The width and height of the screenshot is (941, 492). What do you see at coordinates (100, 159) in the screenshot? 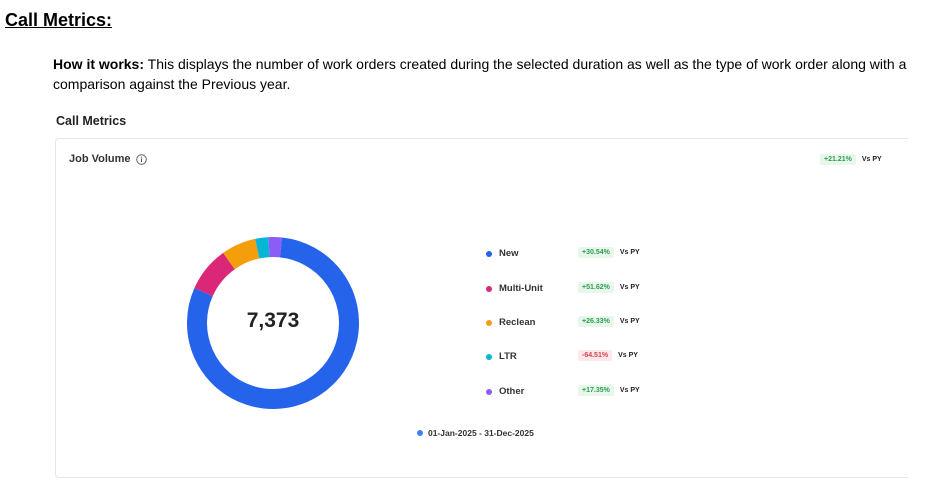
I see `card-title-label: Job Volume` at bounding box center [100, 159].